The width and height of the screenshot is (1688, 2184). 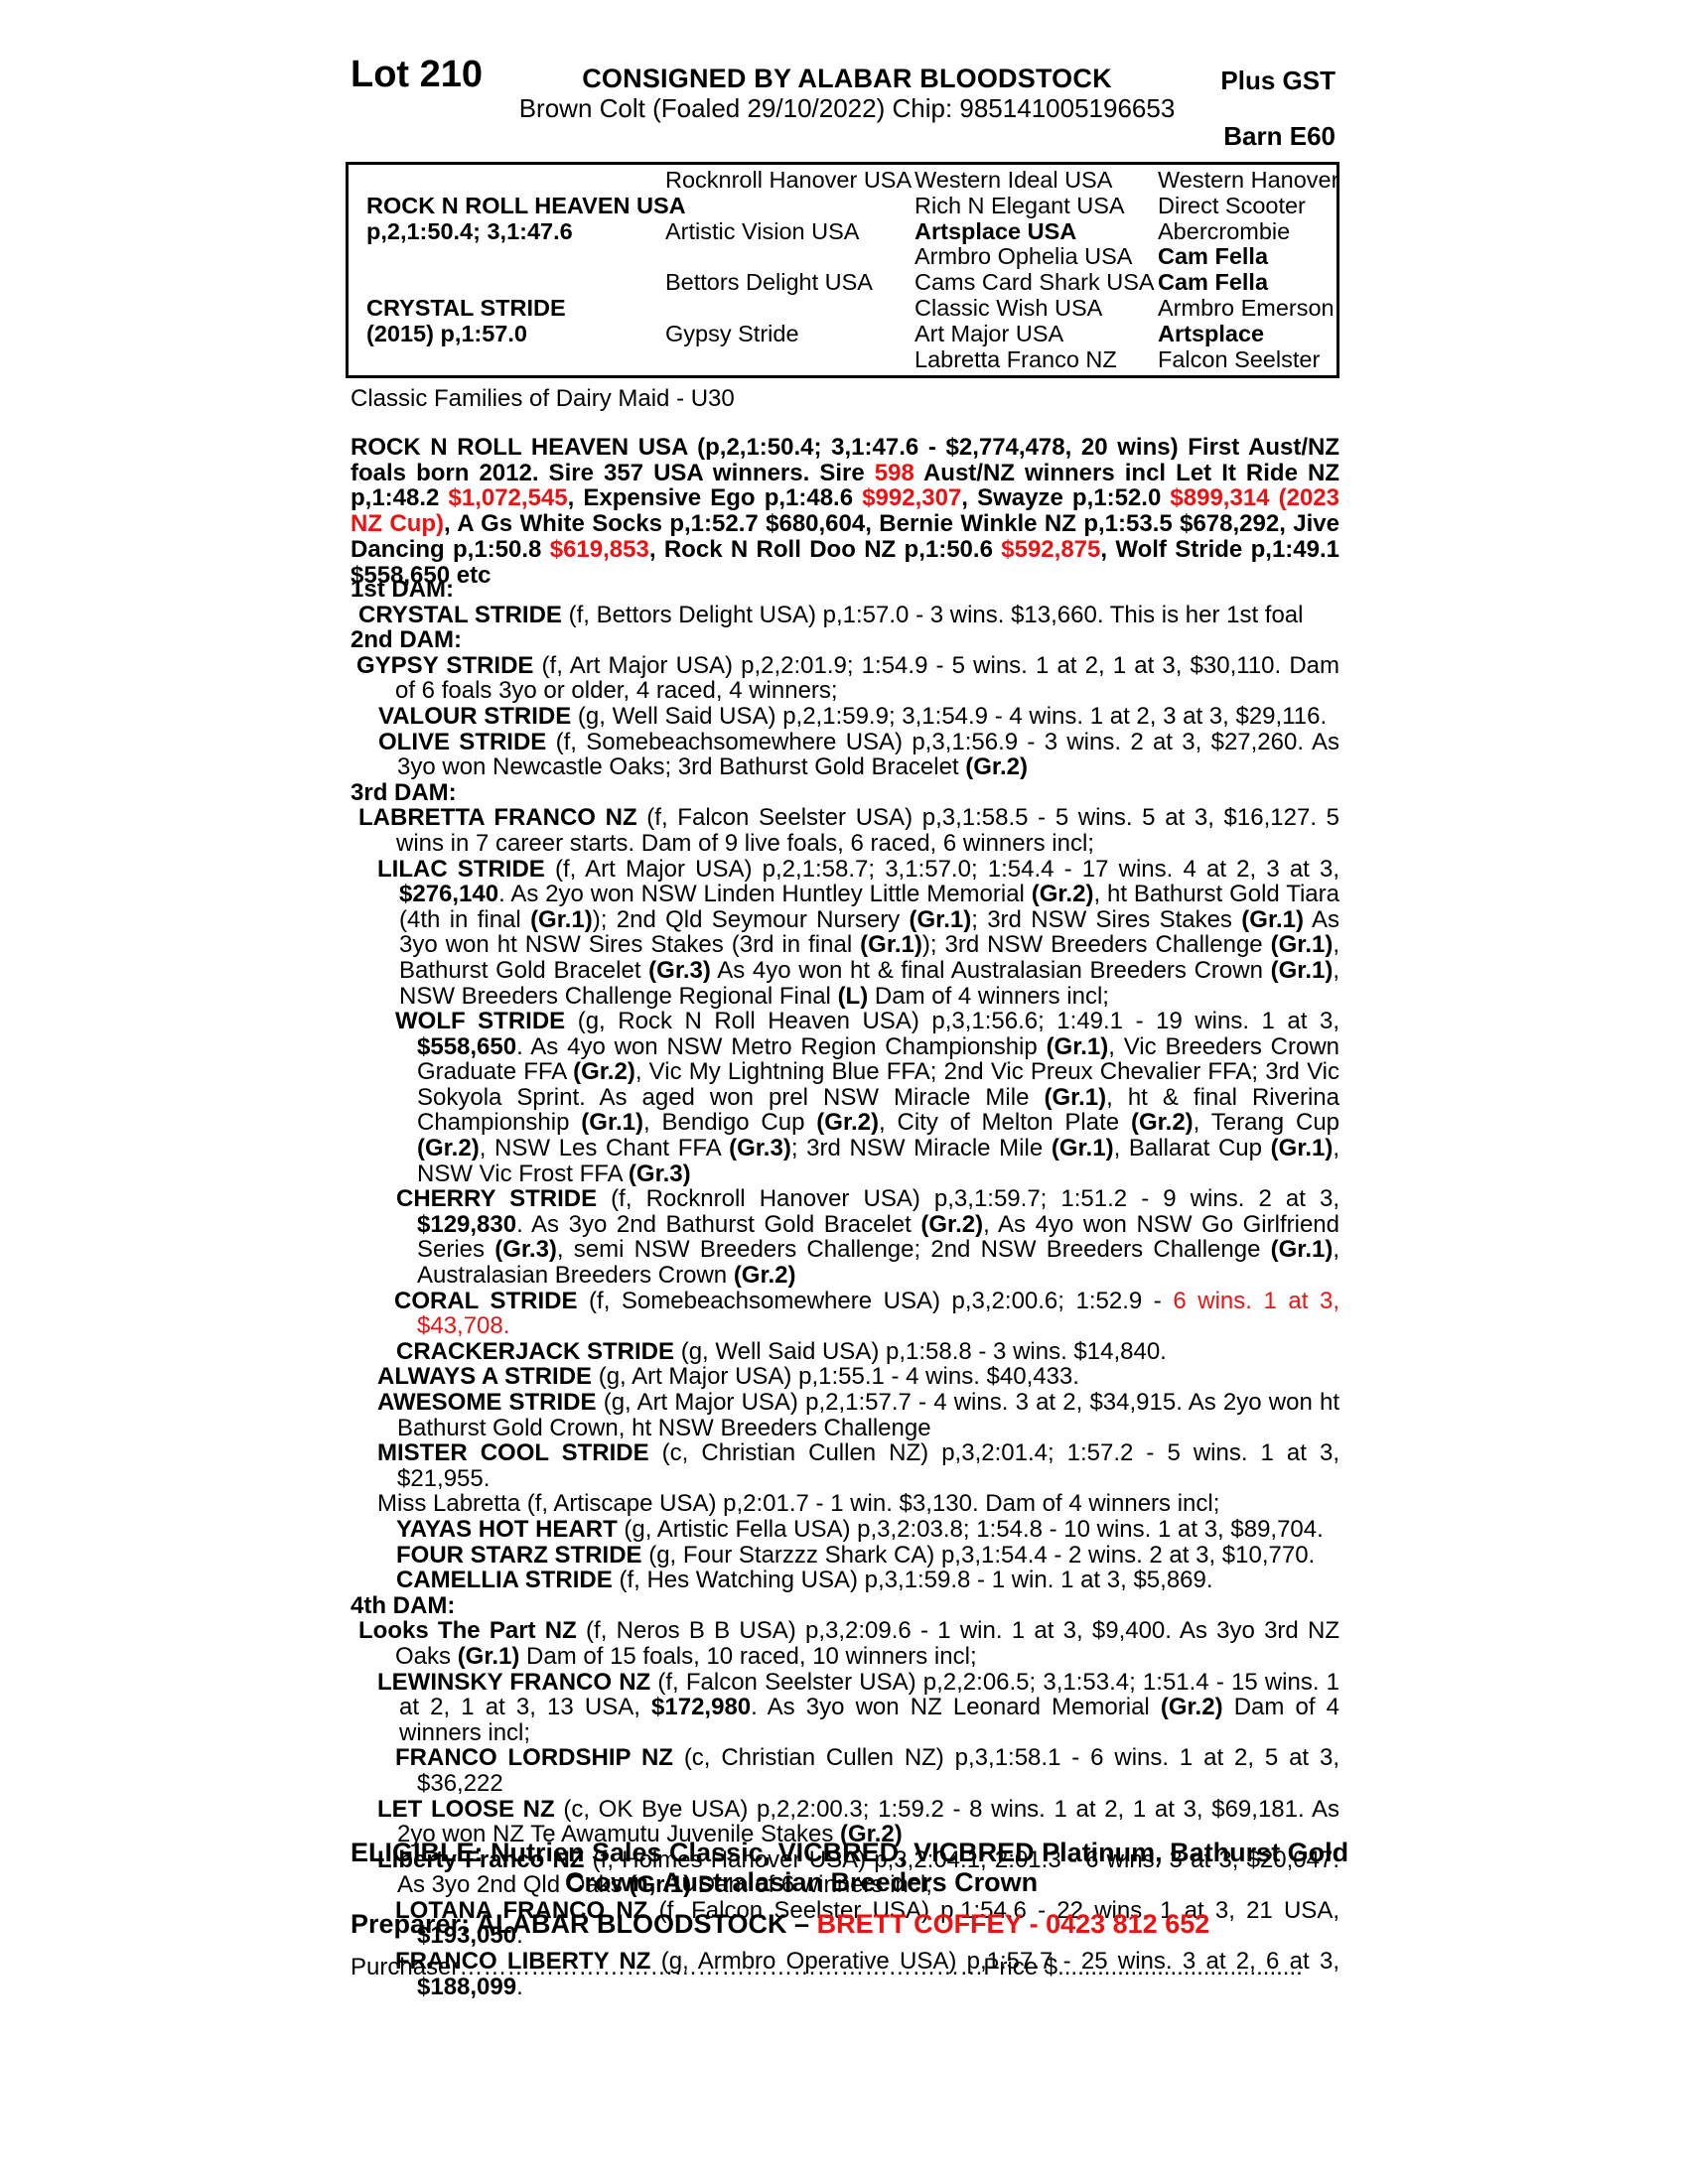 What do you see at coordinates (921, 1148) in the screenshot?
I see `text-segment: ; 3rd NSW Miracle Mile` at bounding box center [921, 1148].